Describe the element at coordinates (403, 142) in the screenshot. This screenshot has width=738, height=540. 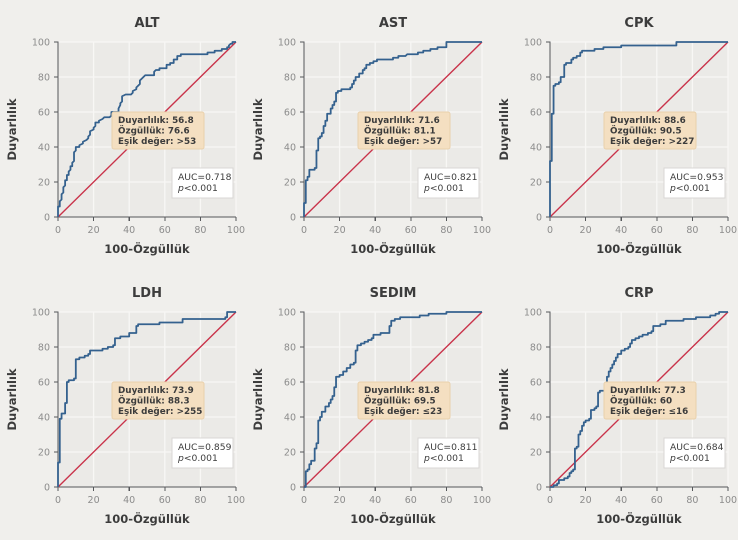
I see `threshold-annotation-line: Eşik değer: >57` at that location.